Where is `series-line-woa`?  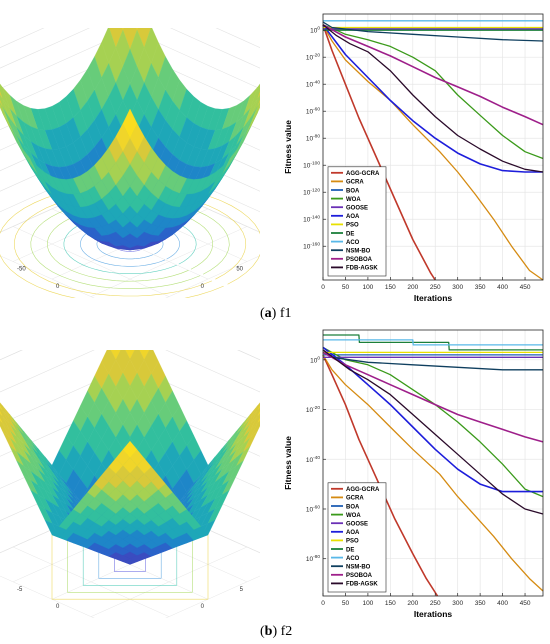
series-line-woa is located at coordinates (433, 92).